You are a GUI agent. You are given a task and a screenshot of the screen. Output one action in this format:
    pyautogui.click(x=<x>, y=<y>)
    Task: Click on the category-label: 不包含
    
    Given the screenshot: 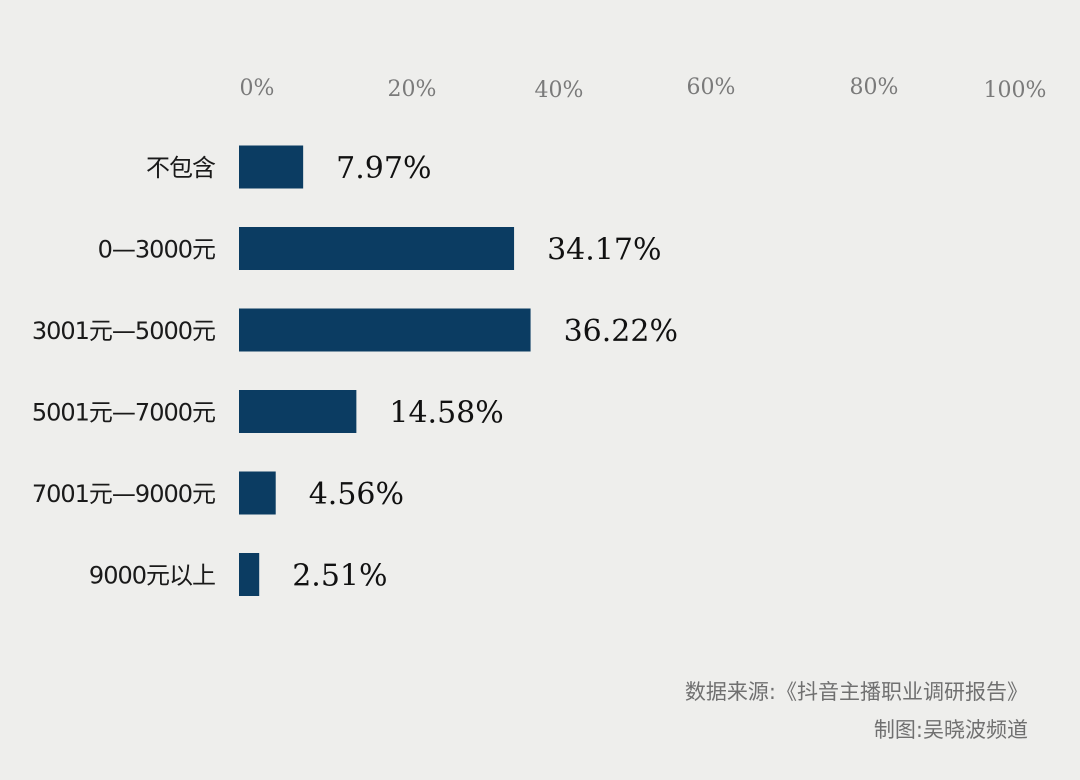 What is the action you would take?
    pyautogui.click(x=181, y=168)
    